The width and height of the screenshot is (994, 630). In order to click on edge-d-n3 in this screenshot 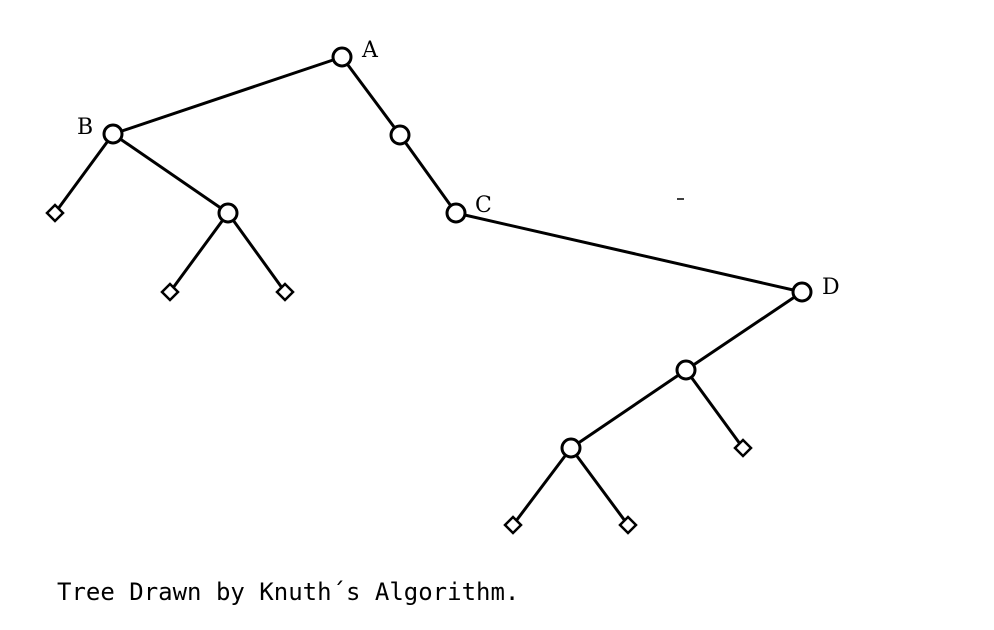, I will do `click(744, 331)`.